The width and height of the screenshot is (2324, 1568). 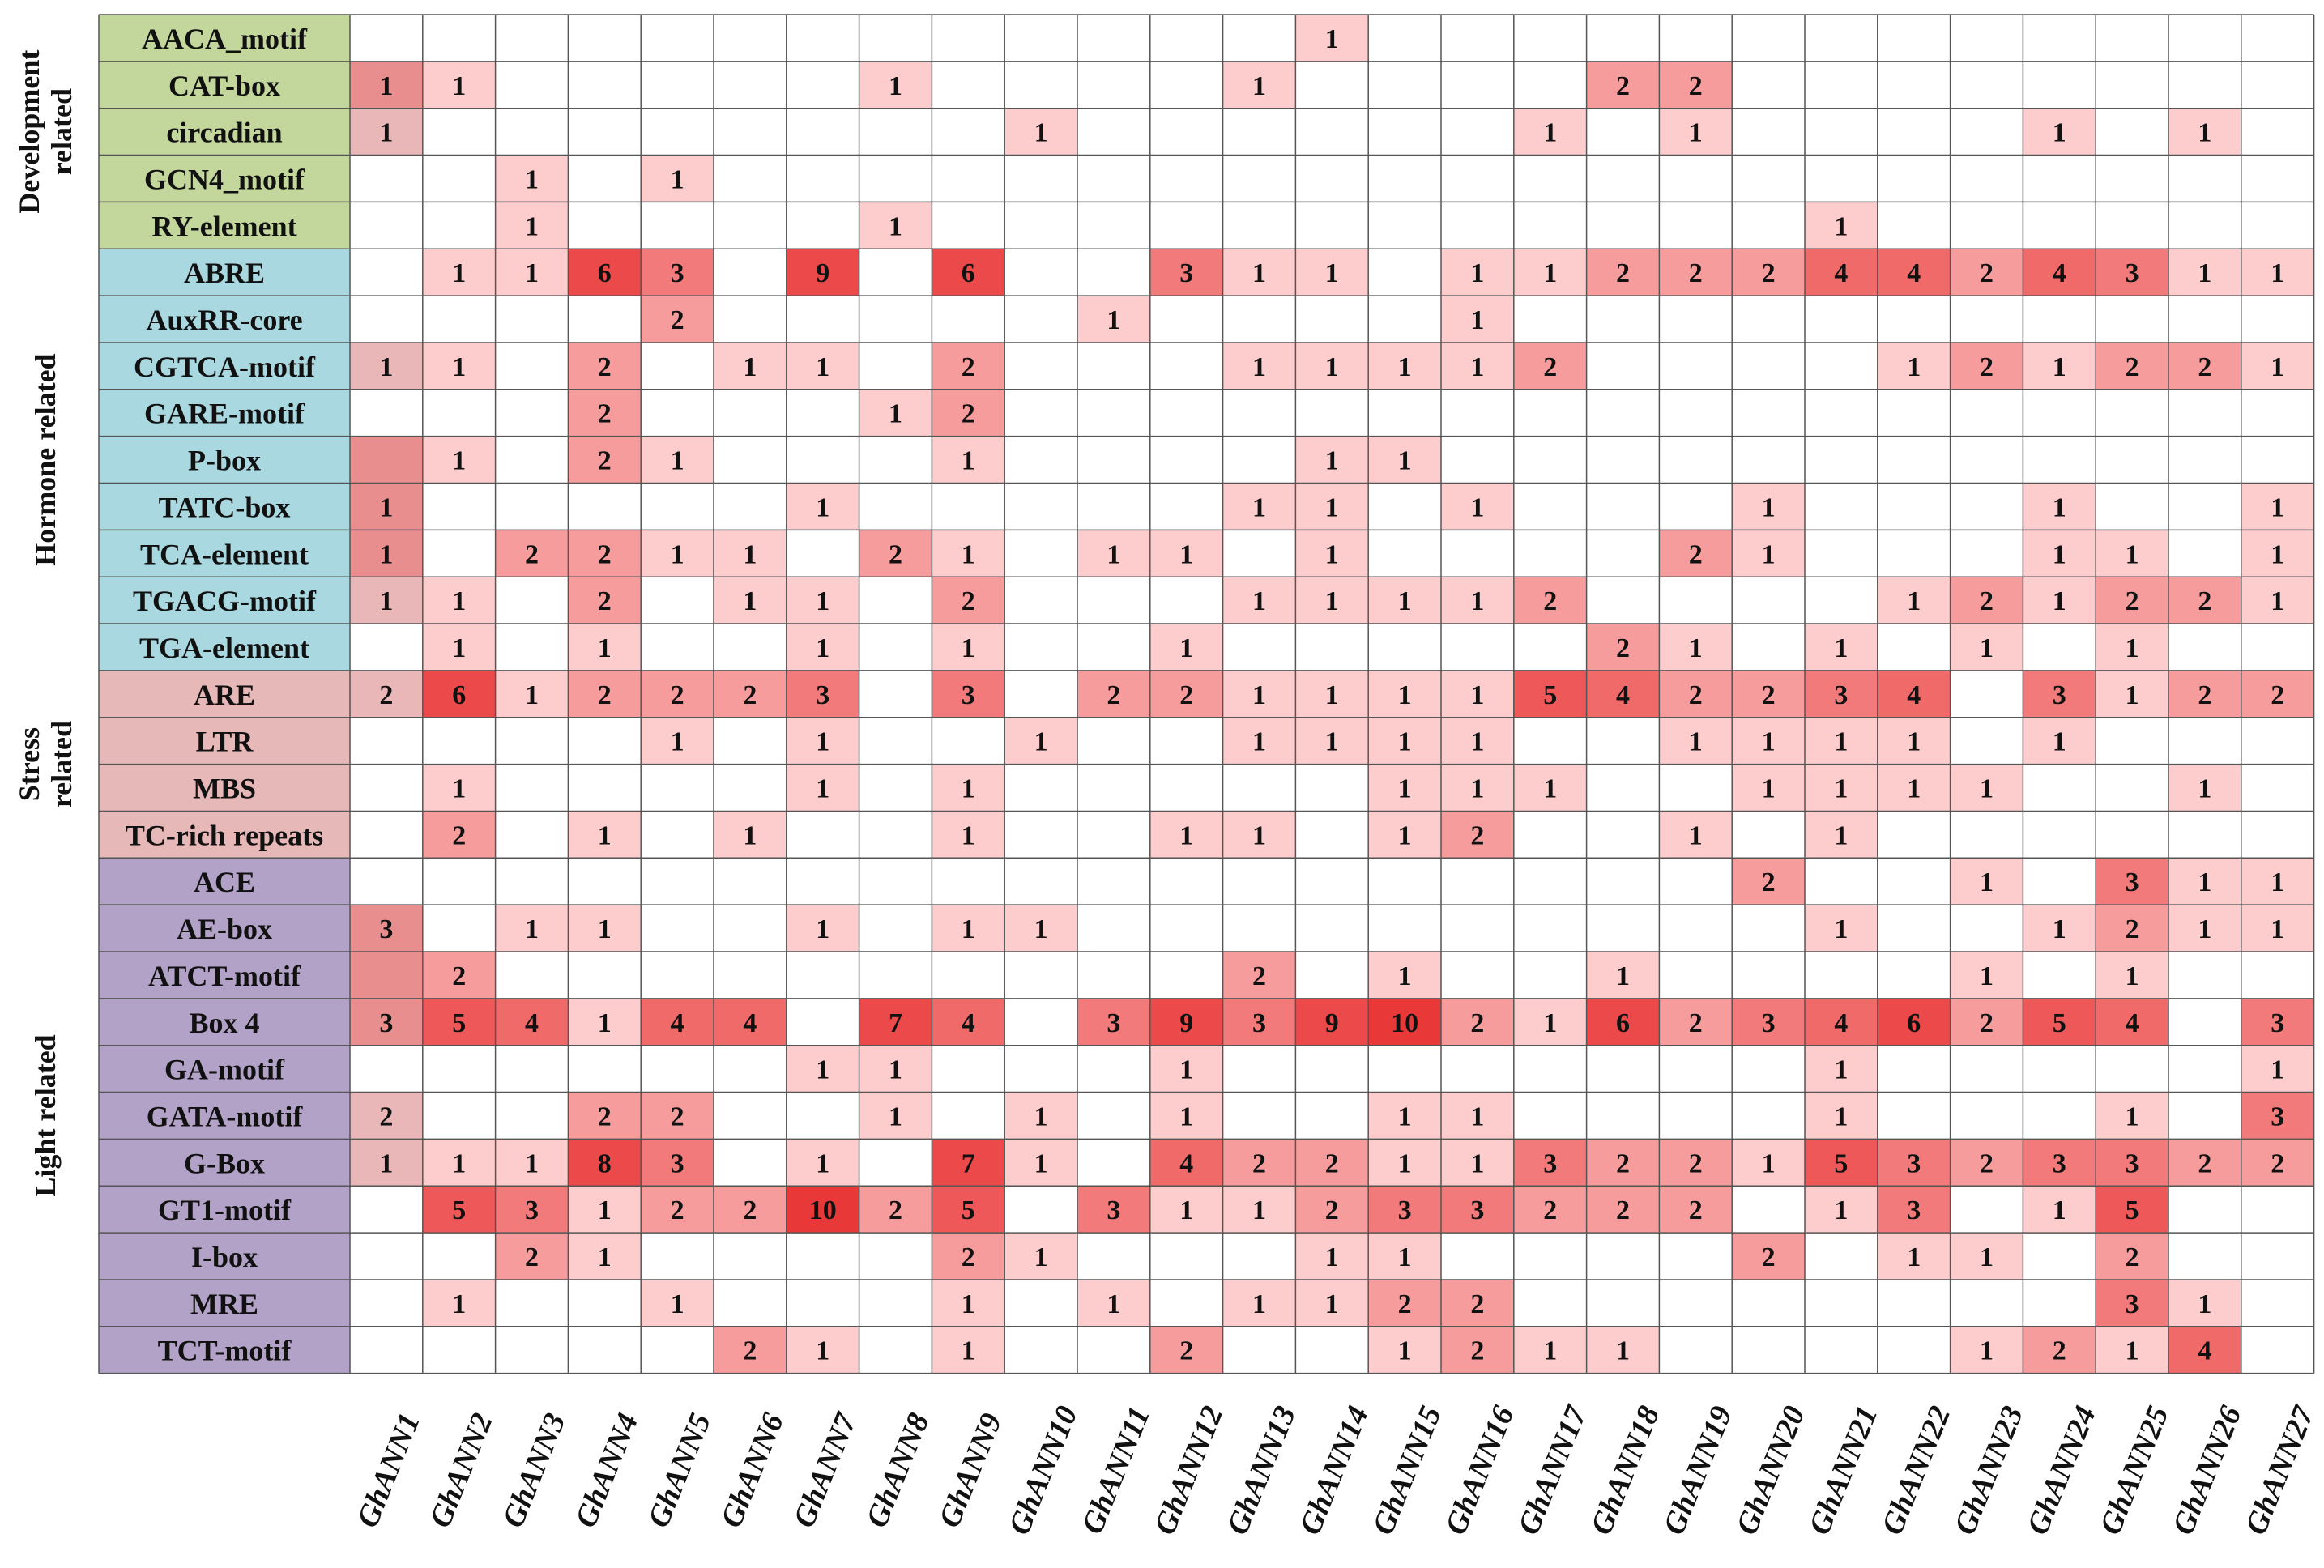 I want to click on column-label: GhANN26, so click(x=2207, y=1470).